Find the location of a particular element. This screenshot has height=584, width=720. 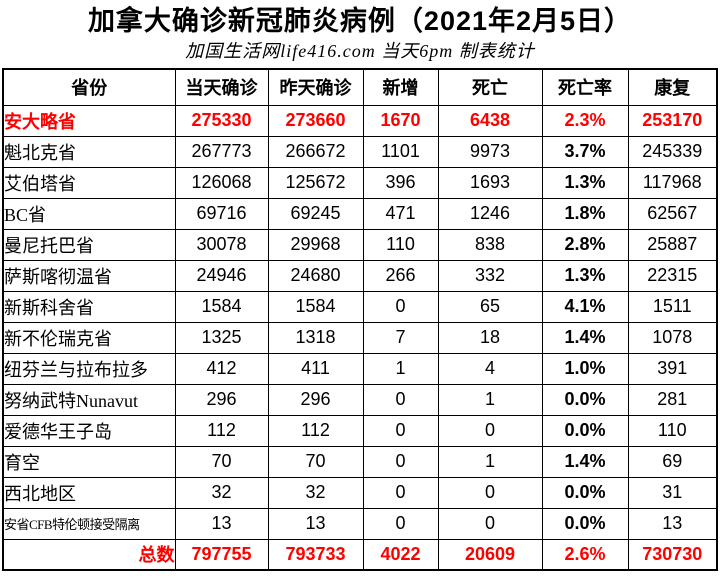

table-row: 西北地区 32 32 0 0 0.0% 31 is located at coordinates (360, 492).